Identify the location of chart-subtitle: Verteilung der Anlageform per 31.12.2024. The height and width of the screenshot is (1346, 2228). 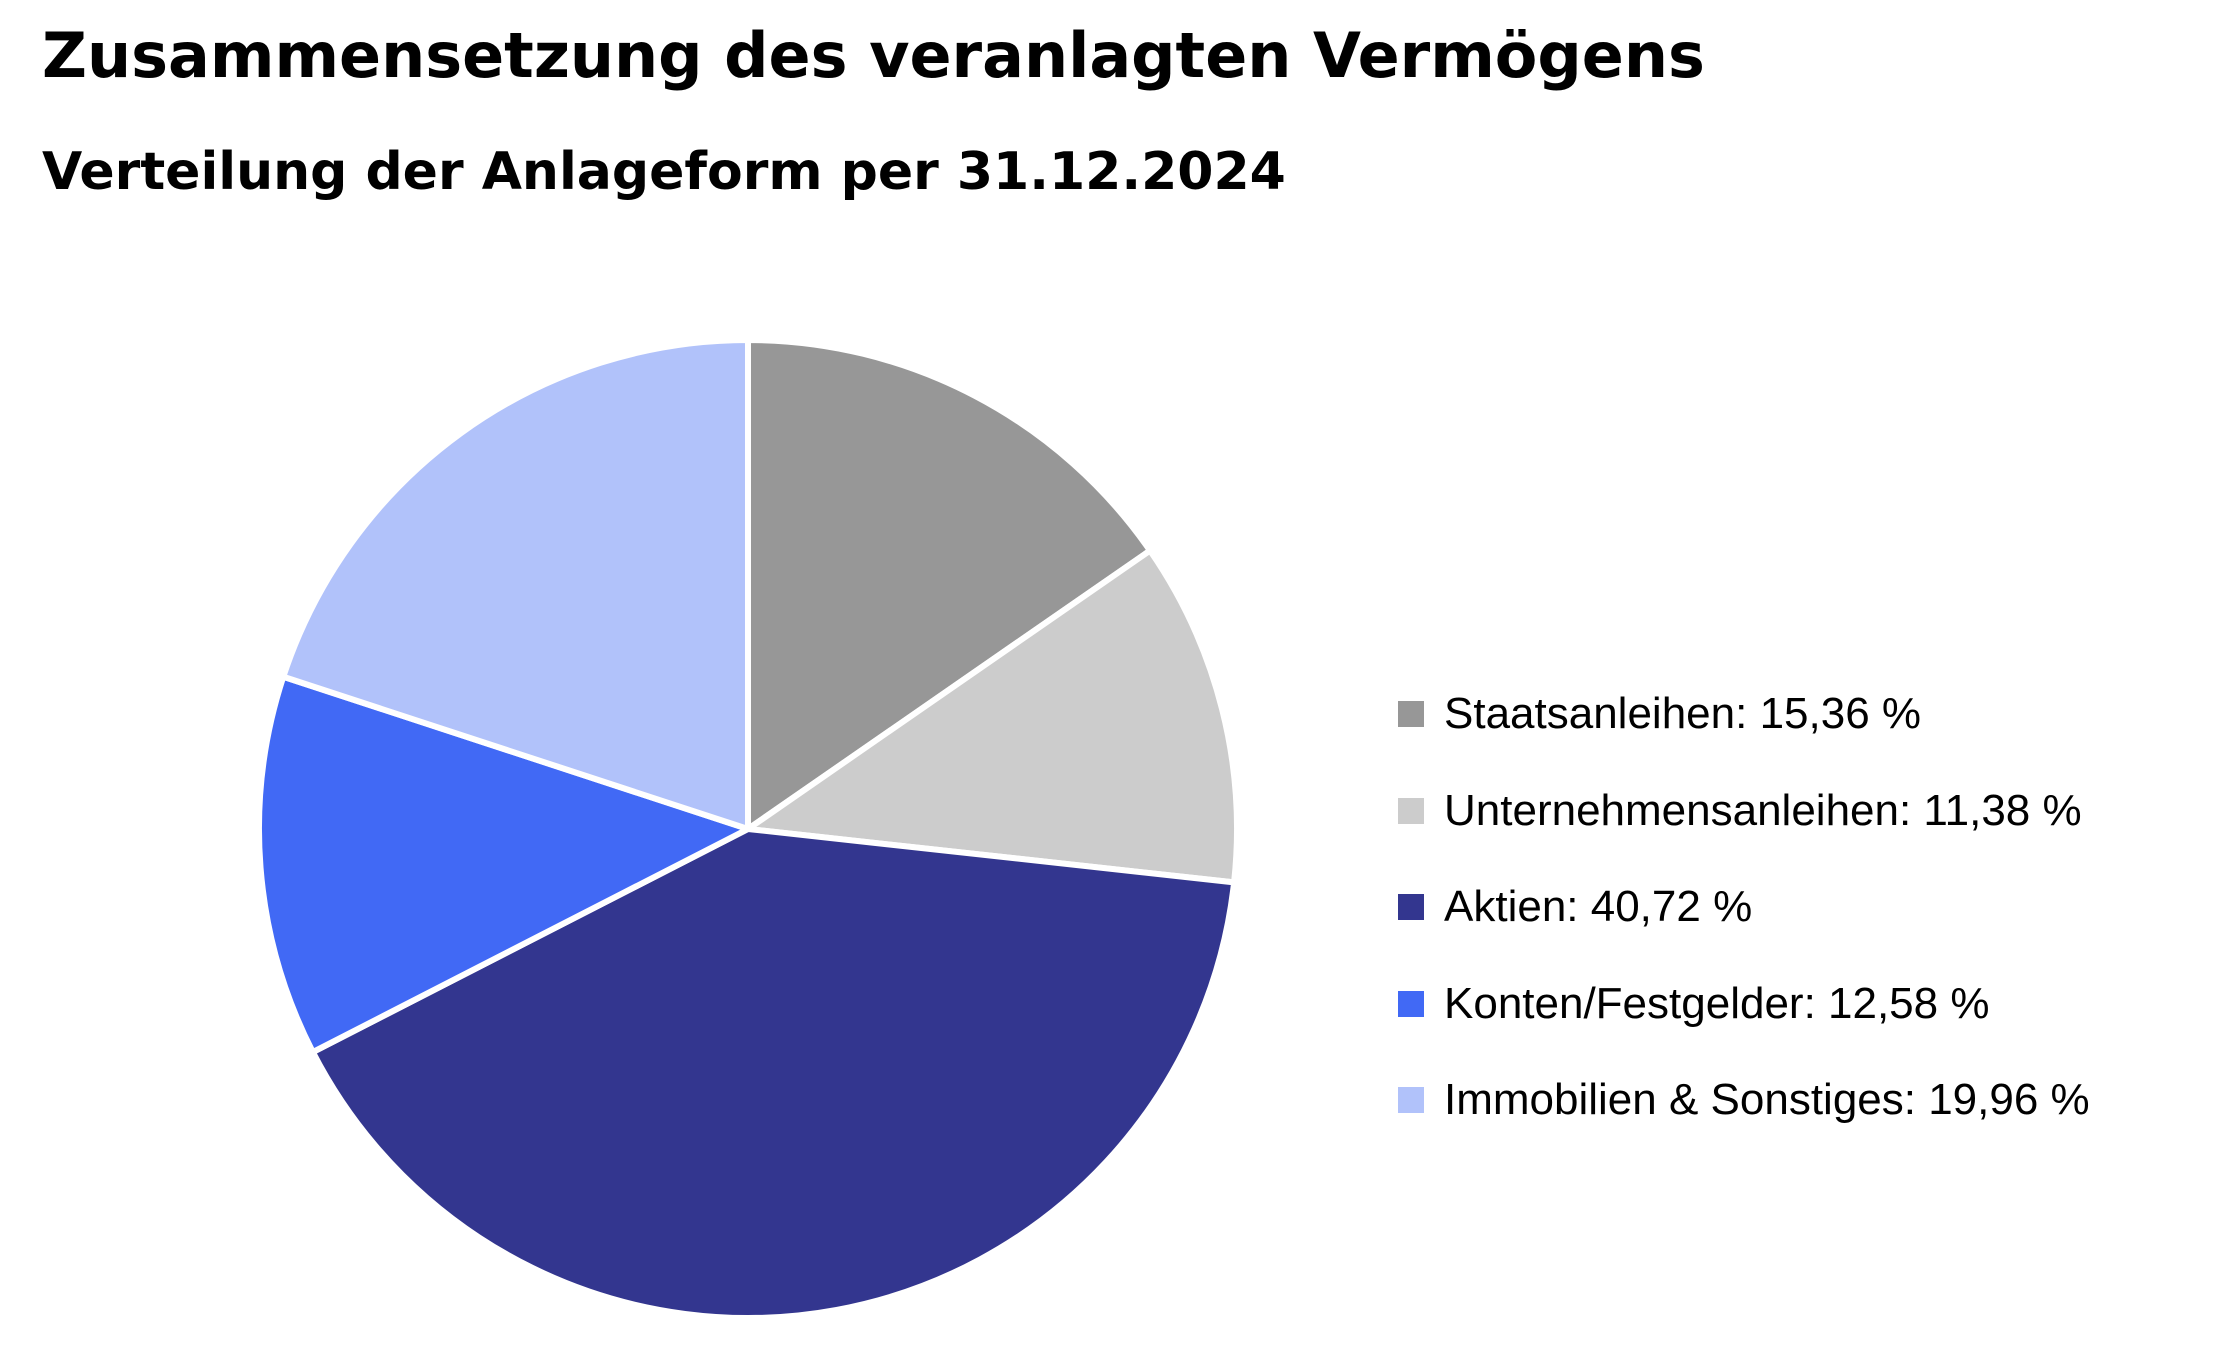
(664, 172).